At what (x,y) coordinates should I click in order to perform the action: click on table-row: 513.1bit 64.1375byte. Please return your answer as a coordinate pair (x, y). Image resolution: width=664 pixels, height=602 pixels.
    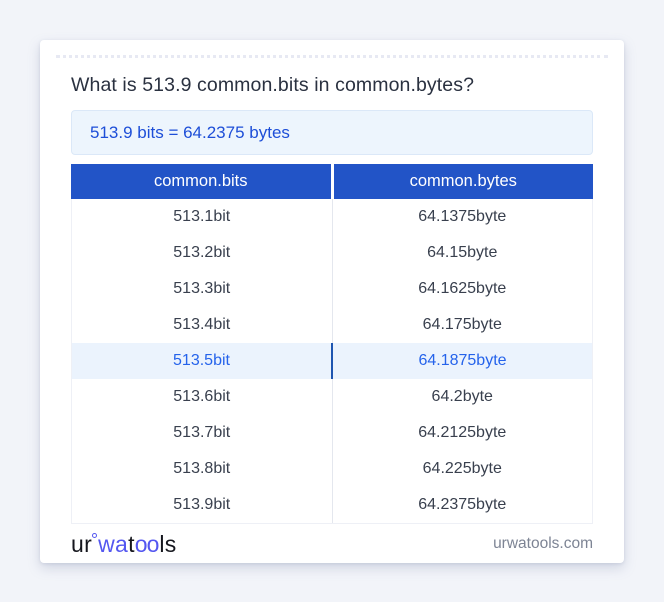
    Looking at the image, I should click on (332, 217).